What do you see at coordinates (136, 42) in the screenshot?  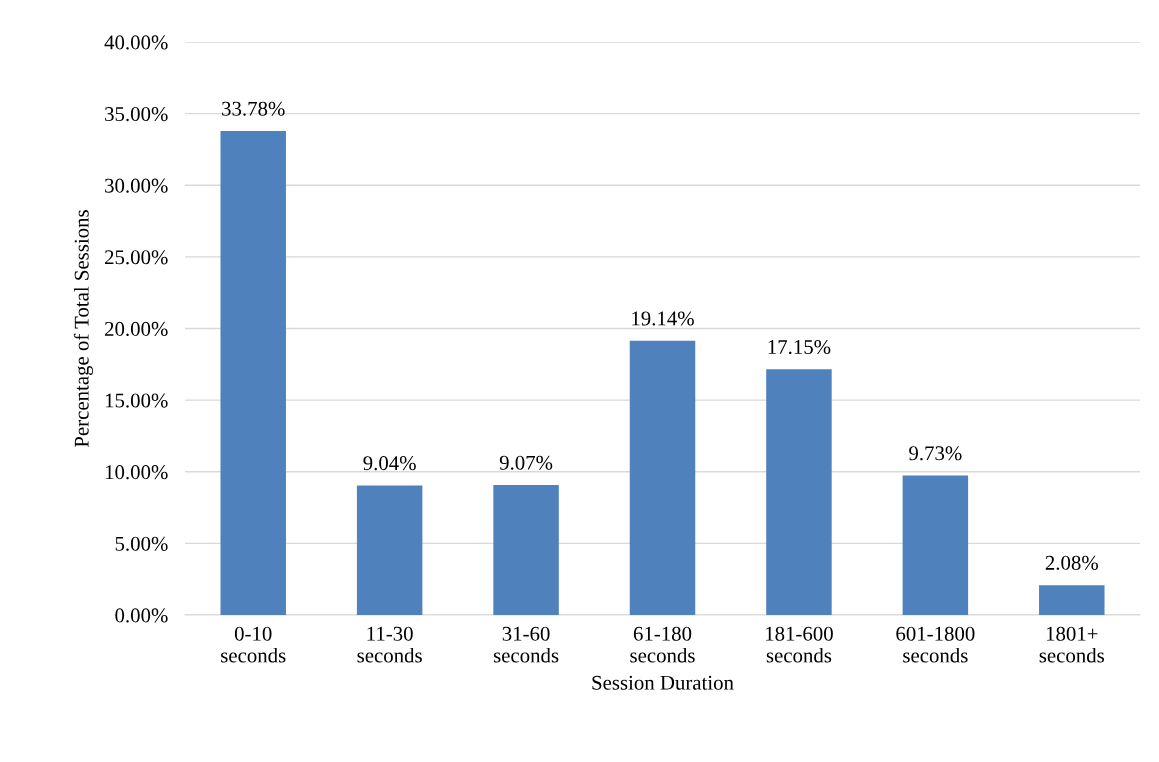 I see `y-tick-label: 40.00%` at bounding box center [136, 42].